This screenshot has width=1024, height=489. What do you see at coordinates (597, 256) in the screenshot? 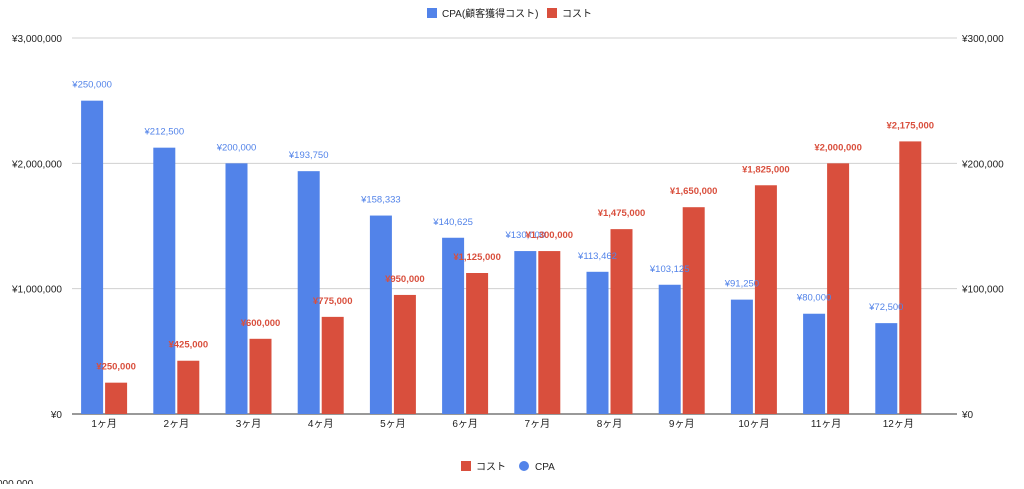
I see `cpa-data-label: ¥113,462` at bounding box center [597, 256].